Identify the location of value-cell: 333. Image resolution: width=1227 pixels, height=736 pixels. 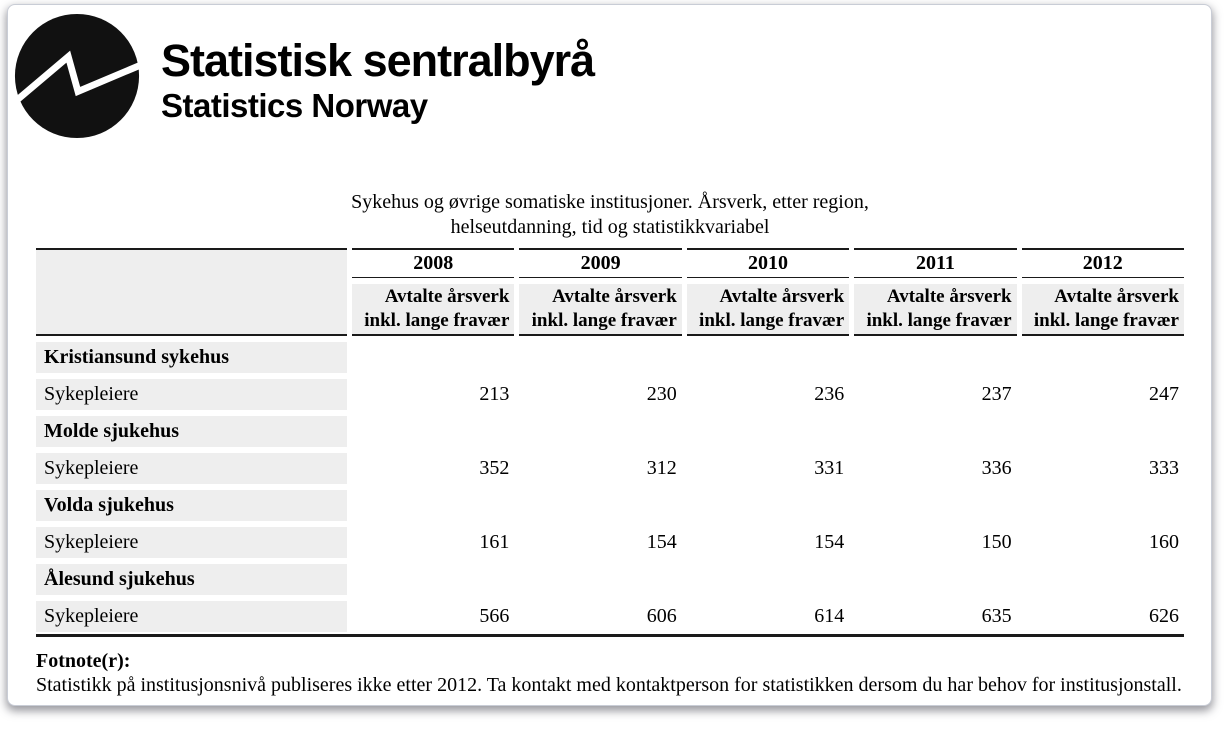
(1102, 468).